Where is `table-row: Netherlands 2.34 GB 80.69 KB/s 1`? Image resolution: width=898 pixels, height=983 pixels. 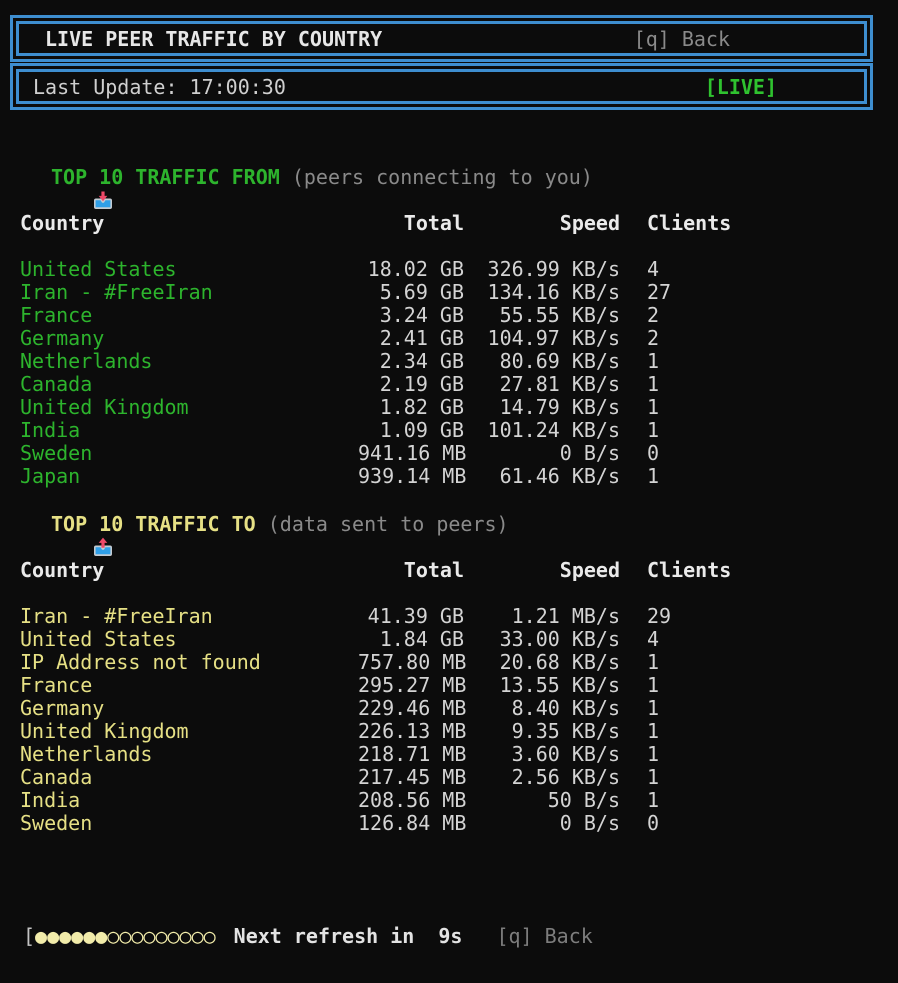 table-row: Netherlands 2.34 GB 80.69 KB/s 1 is located at coordinates (459, 361).